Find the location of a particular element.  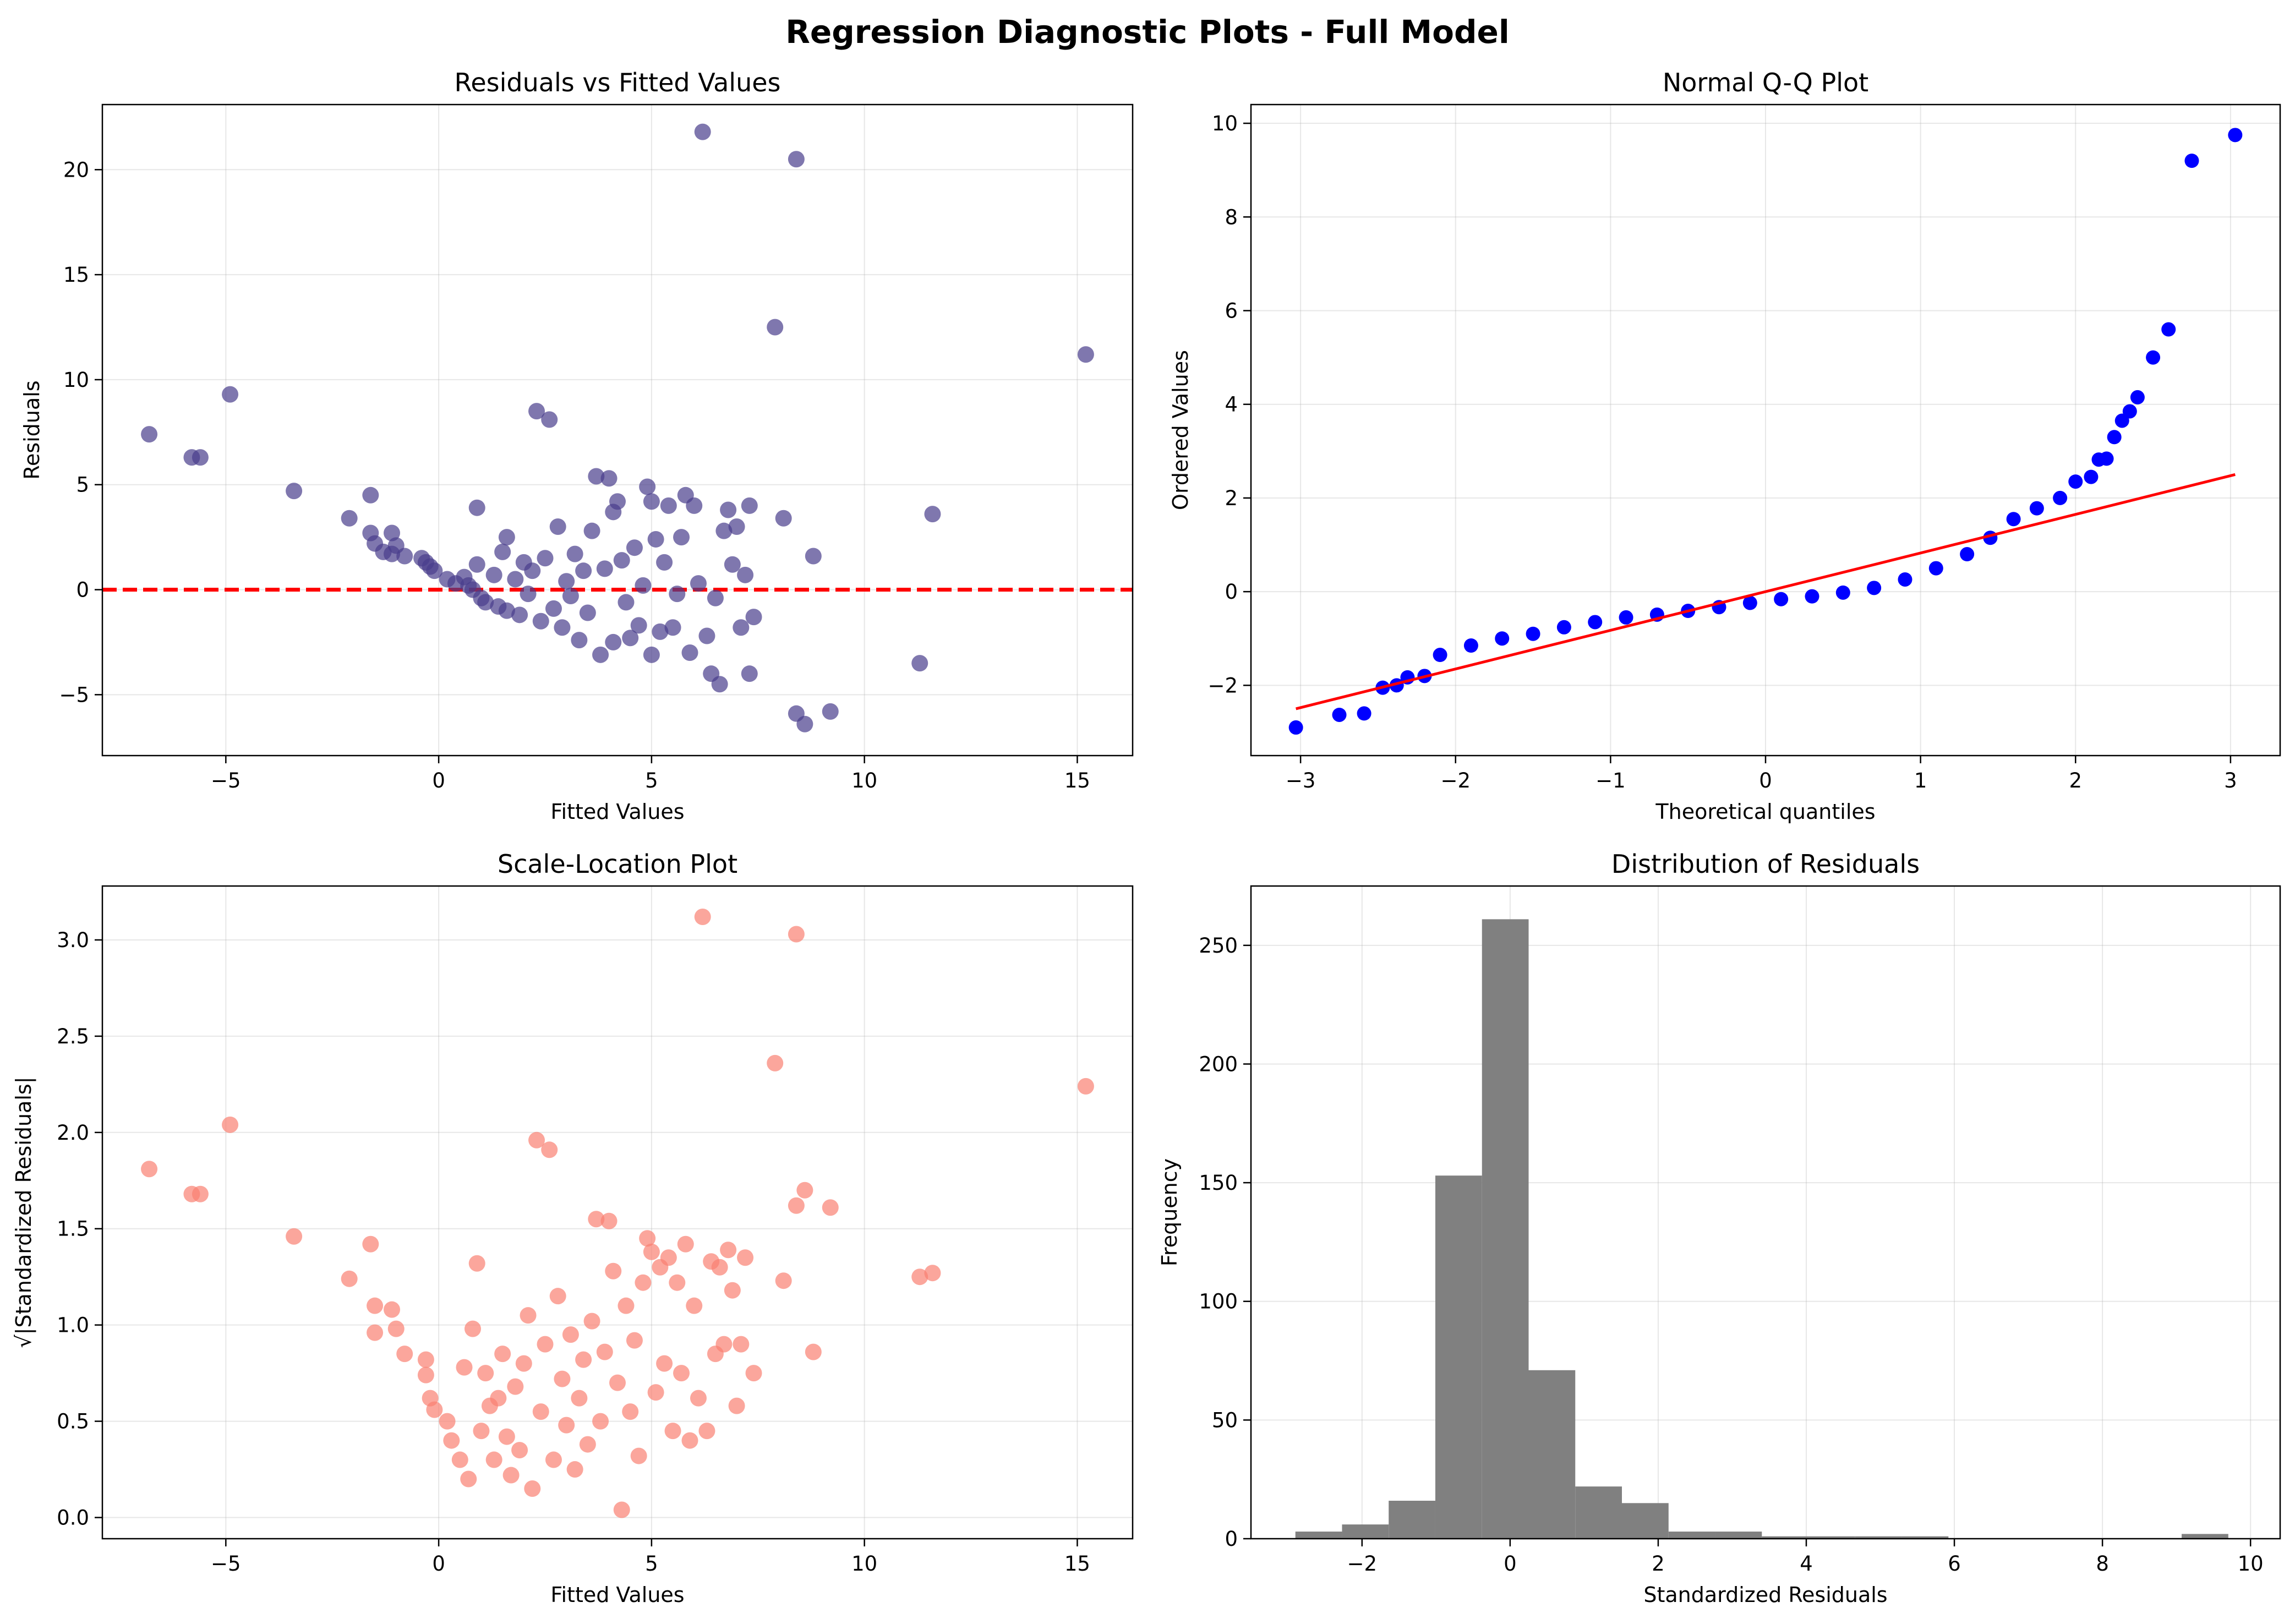

qq-ytick-label: 4 is located at coordinates (1231, 405).